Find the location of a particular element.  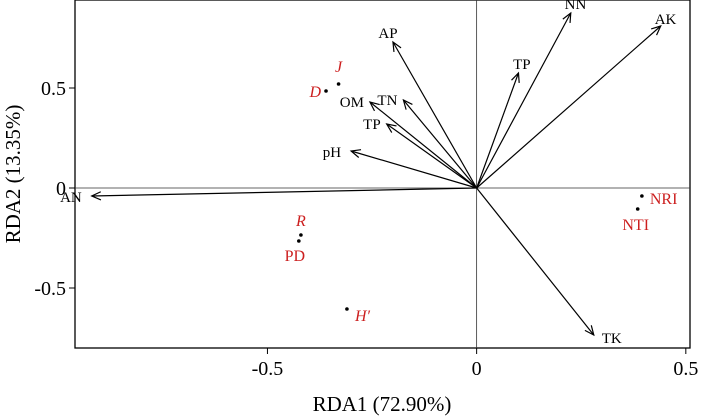

vector-tk: TK is located at coordinates (549, 267).